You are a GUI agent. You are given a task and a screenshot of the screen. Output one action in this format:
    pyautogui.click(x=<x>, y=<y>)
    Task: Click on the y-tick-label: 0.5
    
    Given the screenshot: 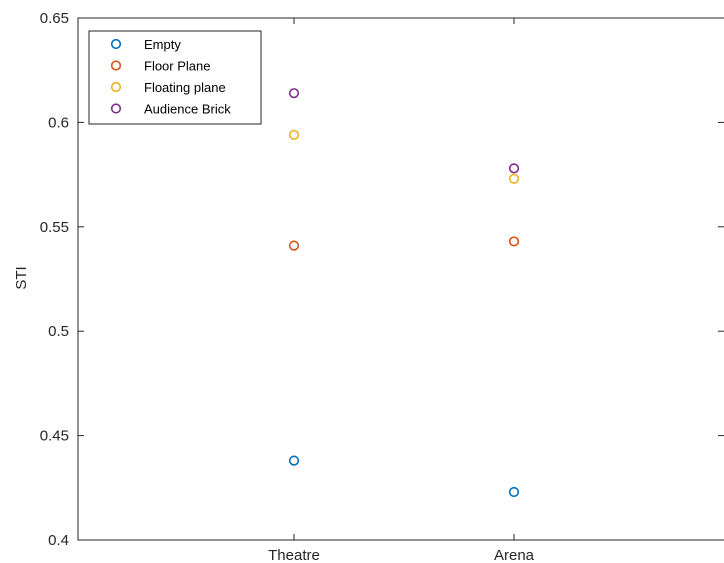 What is the action you would take?
    pyautogui.click(x=58, y=331)
    